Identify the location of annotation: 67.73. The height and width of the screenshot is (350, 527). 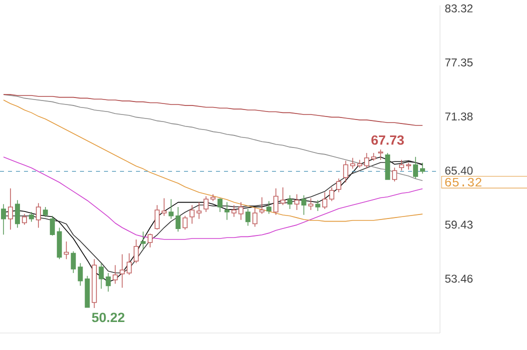
(387, 140).